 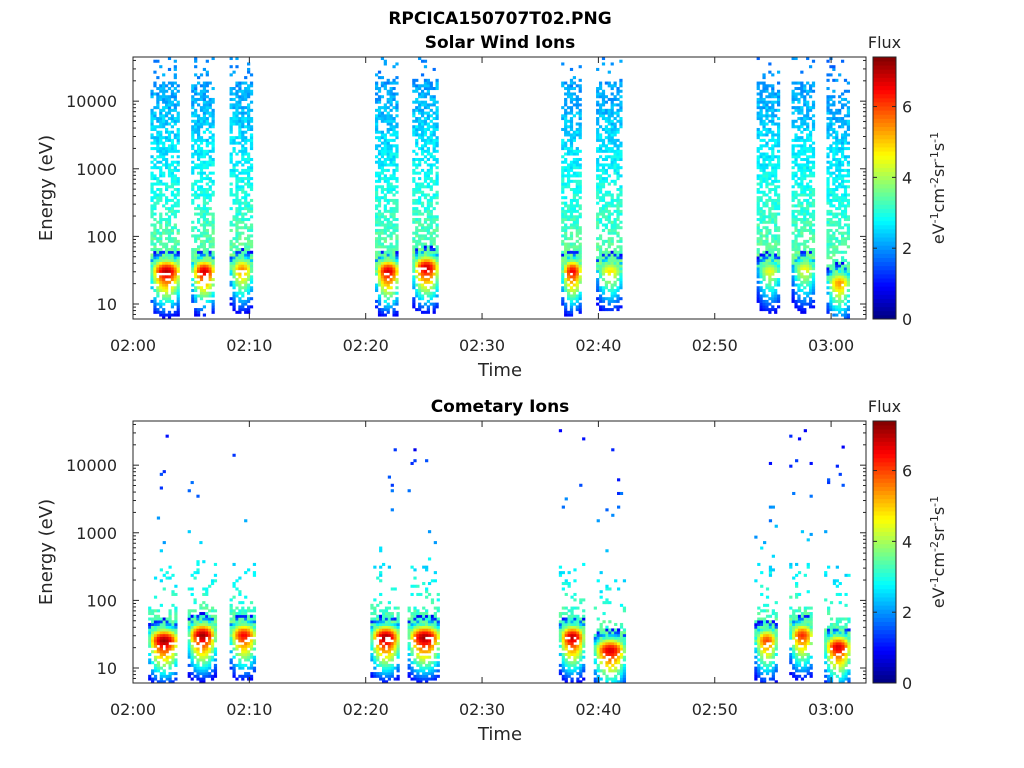 I want to click on y-axis-label-solar-wind: Energy (eV), so click(x=46, y=188).